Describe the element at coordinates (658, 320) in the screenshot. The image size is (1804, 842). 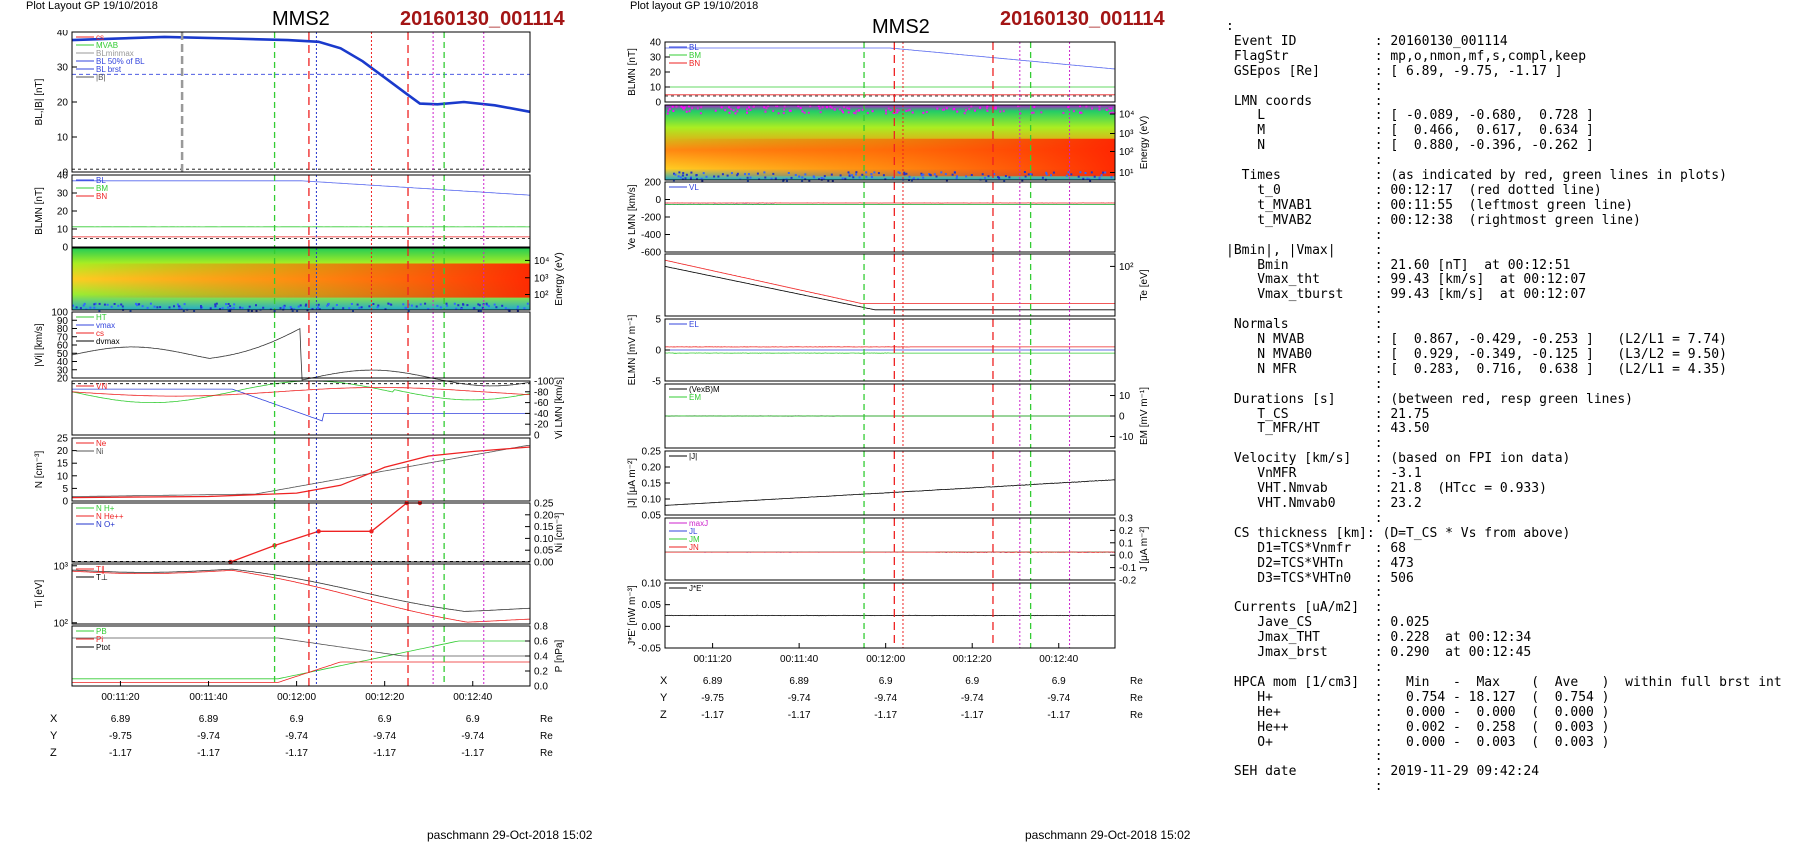
I see `y-tick-label: 5` at that location.